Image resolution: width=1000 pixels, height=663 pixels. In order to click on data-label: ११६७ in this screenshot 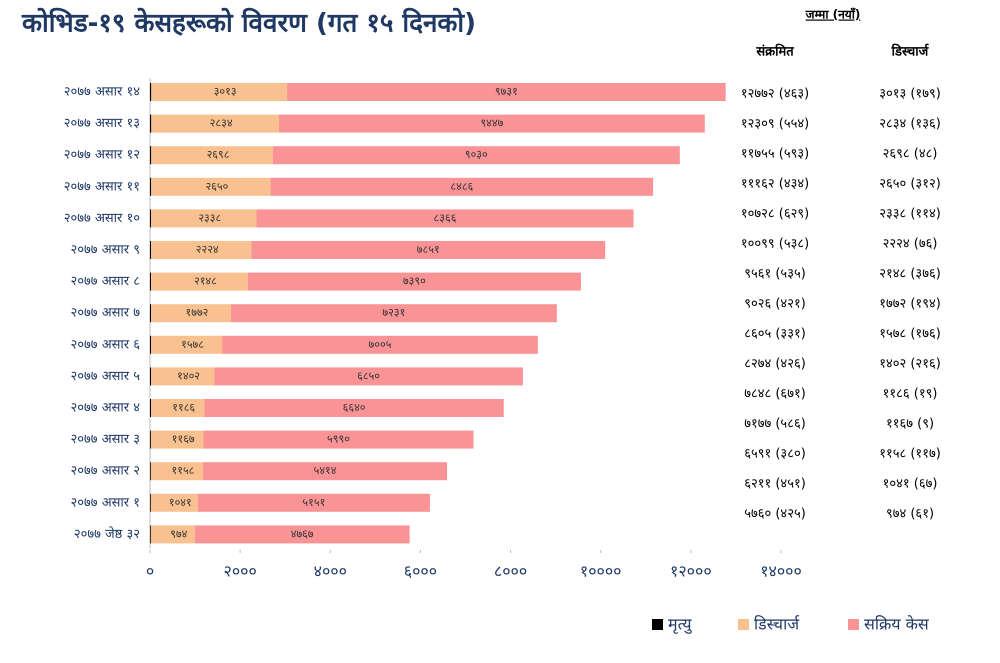, I will do `click(183, 439)`.